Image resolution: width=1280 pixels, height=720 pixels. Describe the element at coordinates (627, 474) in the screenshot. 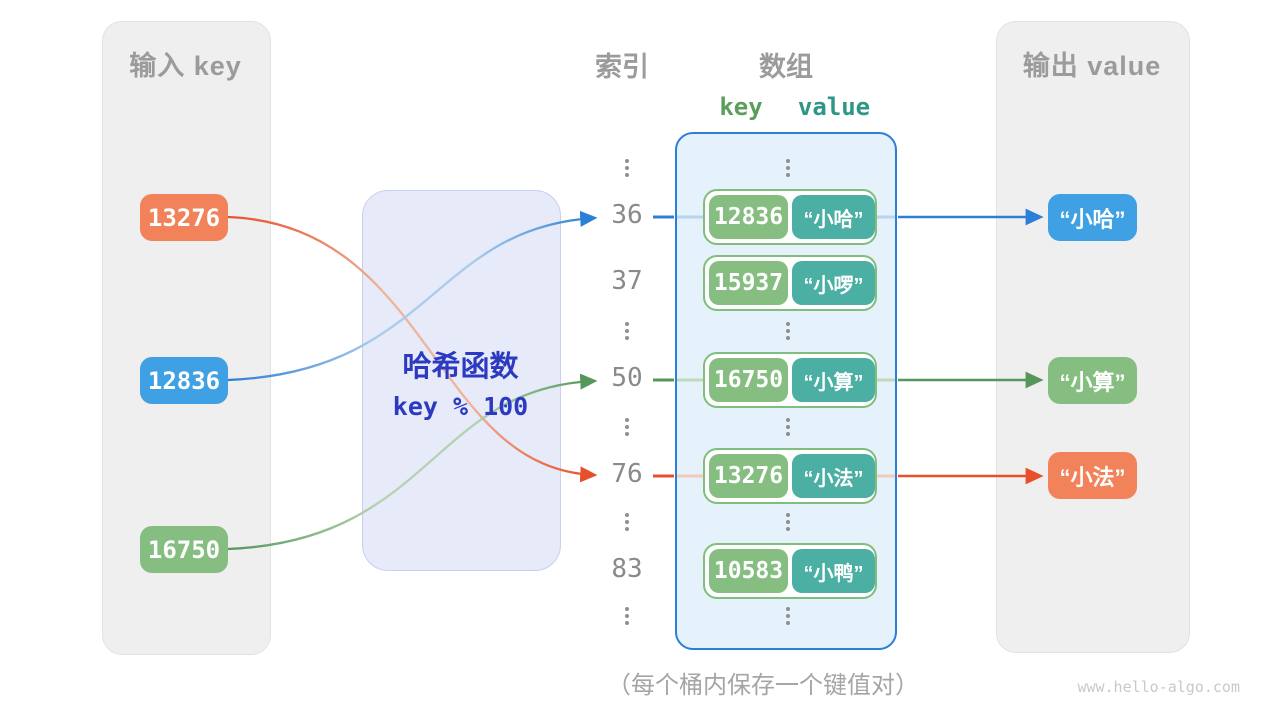

I see `index-76: 76` at that location.